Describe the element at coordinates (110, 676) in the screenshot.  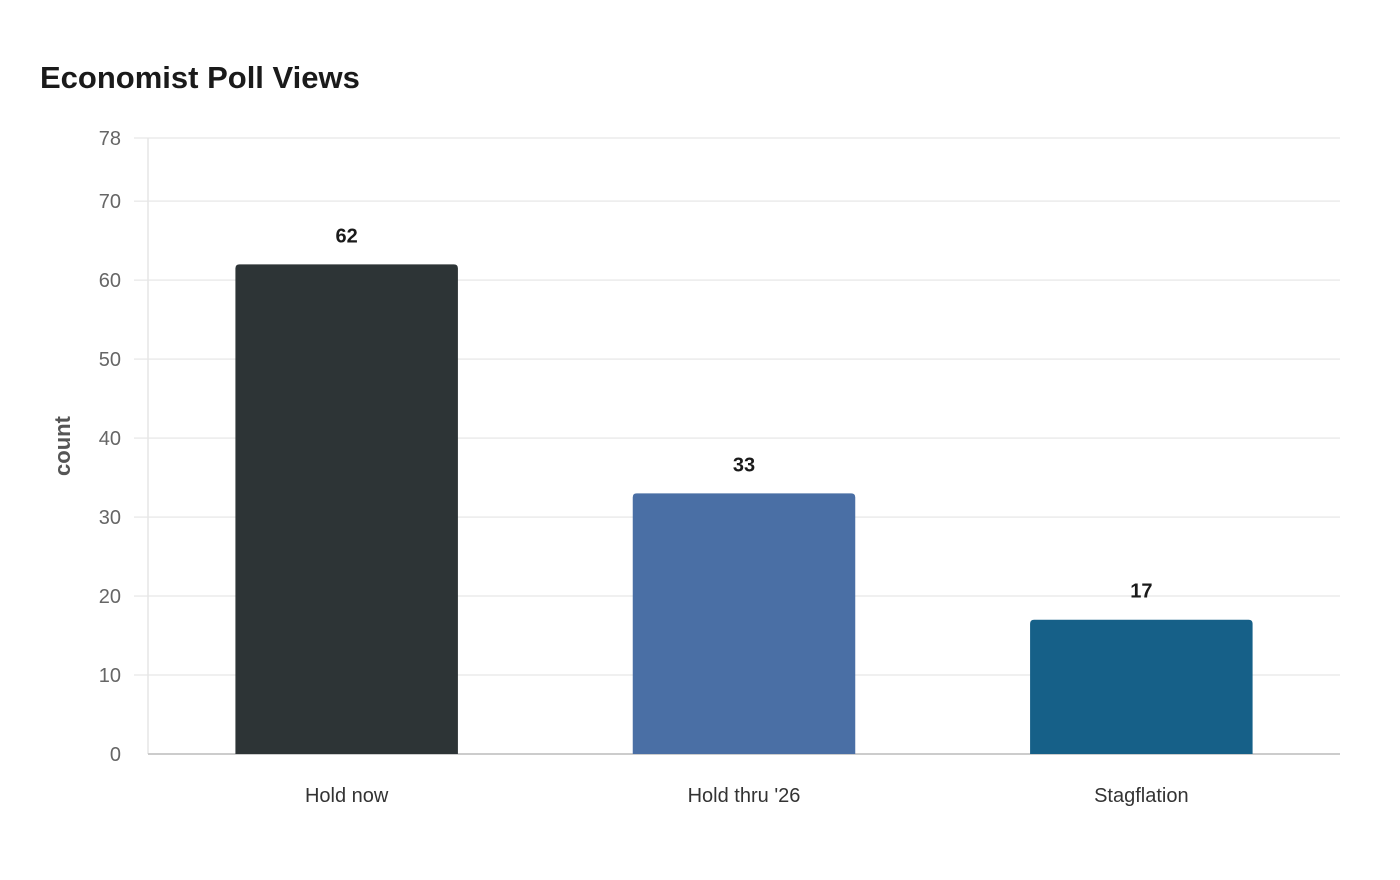
I see `y-tick-label: 10` at that location.